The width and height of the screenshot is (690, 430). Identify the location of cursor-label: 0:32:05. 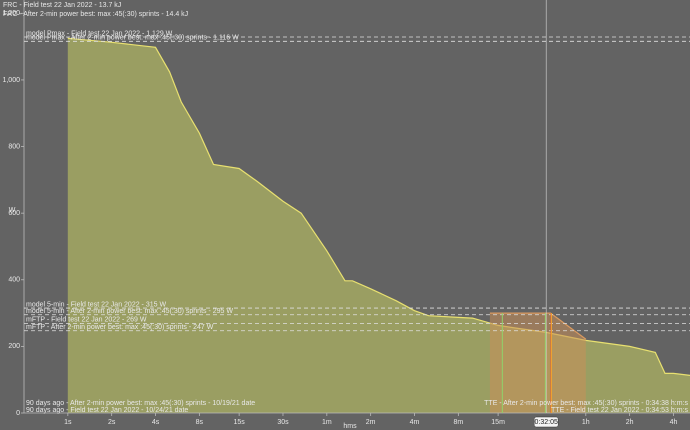
(546, 422).